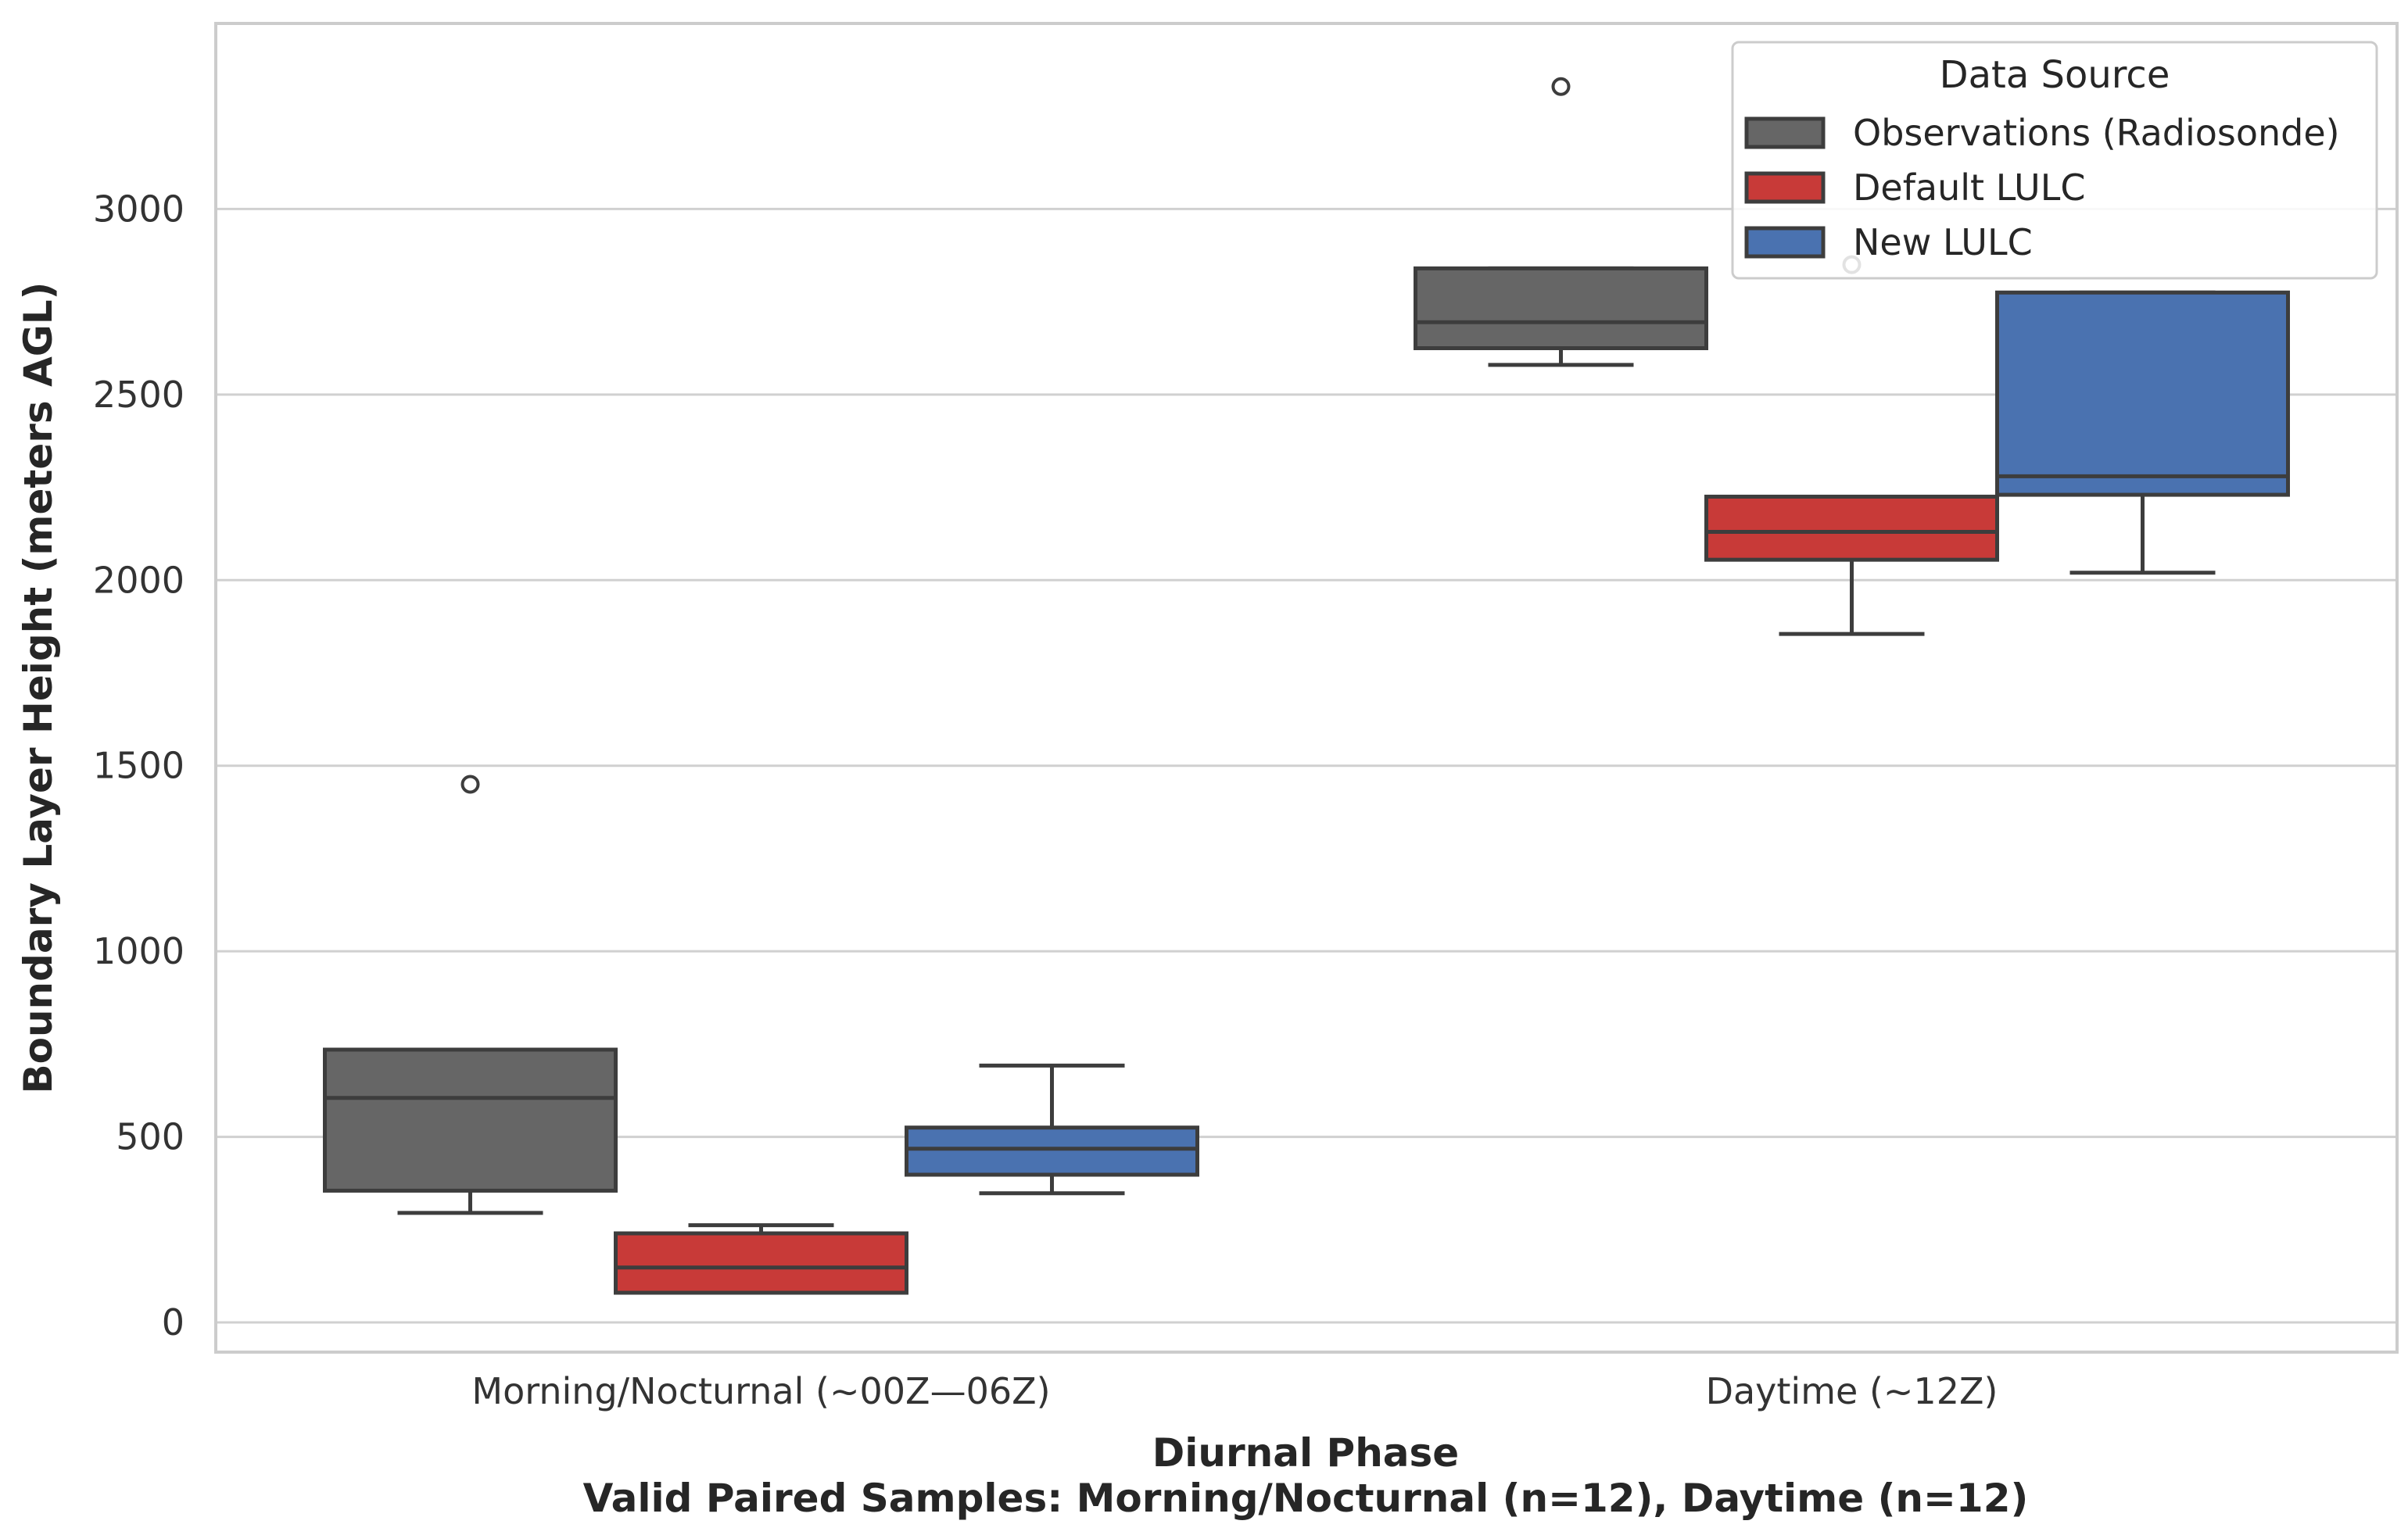 The height and width of the screenshot is (1535, 2408). What do you see at coordinates (1943, 242) in the screenshot?
I see `legend-label: New LULC` at bounding box center [1943, 242].